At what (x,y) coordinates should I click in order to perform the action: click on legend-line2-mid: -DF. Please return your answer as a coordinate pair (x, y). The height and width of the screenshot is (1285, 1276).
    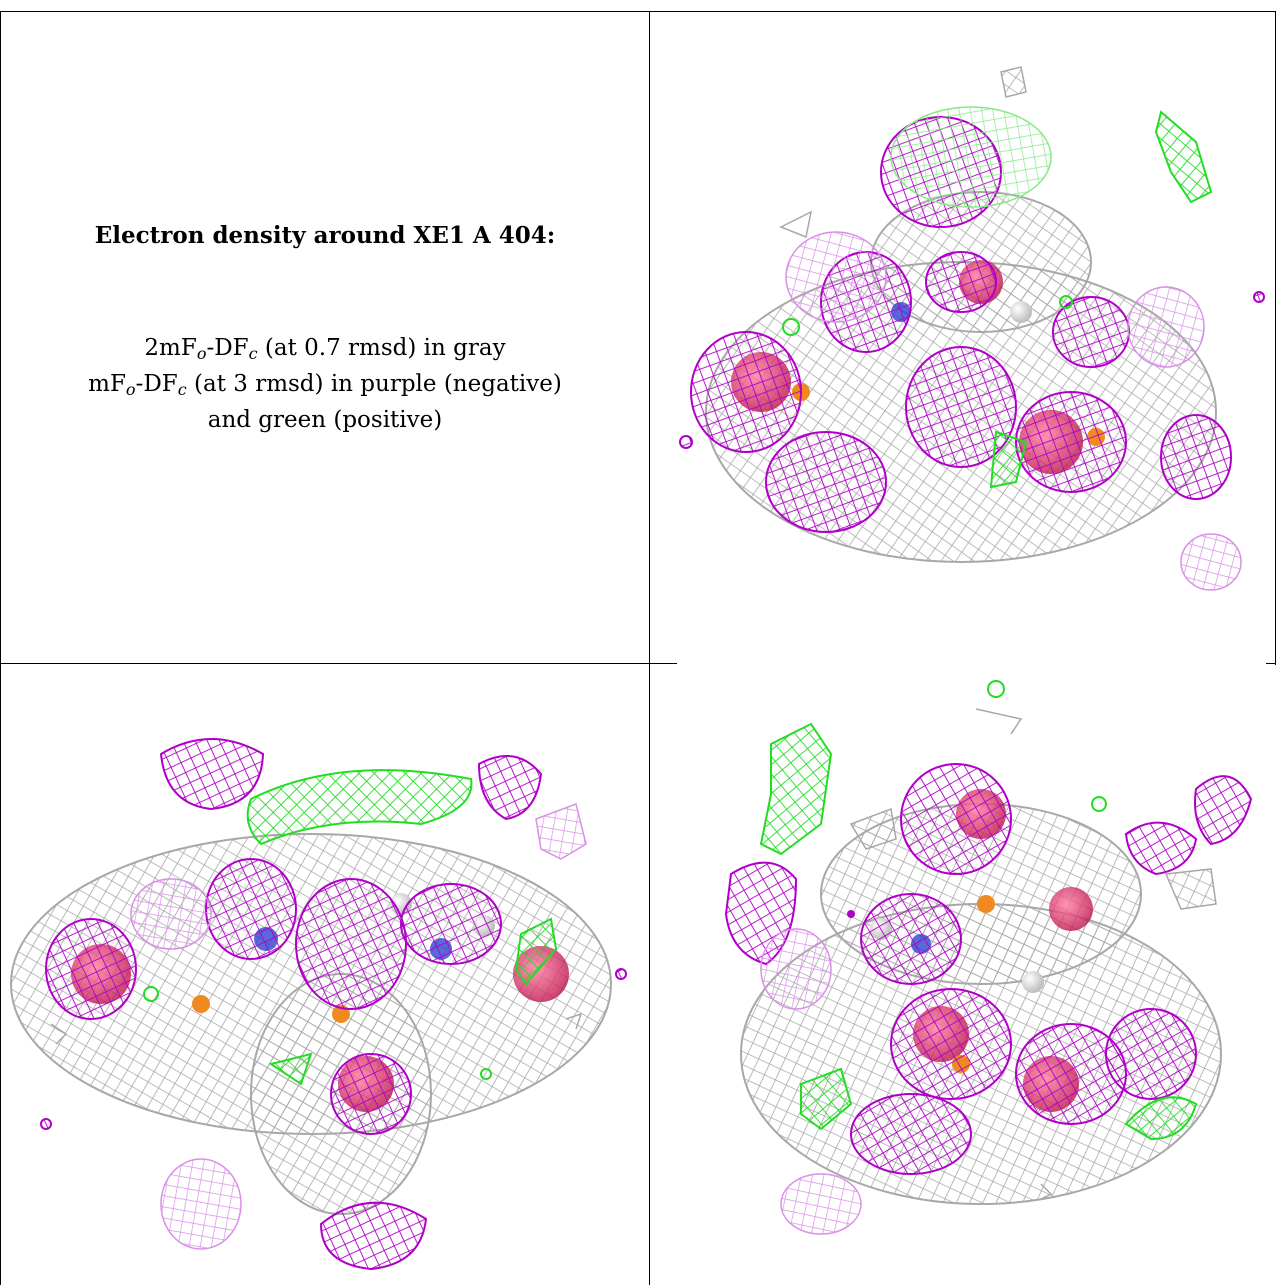
    Looking at the image, I should click on (156, 384).